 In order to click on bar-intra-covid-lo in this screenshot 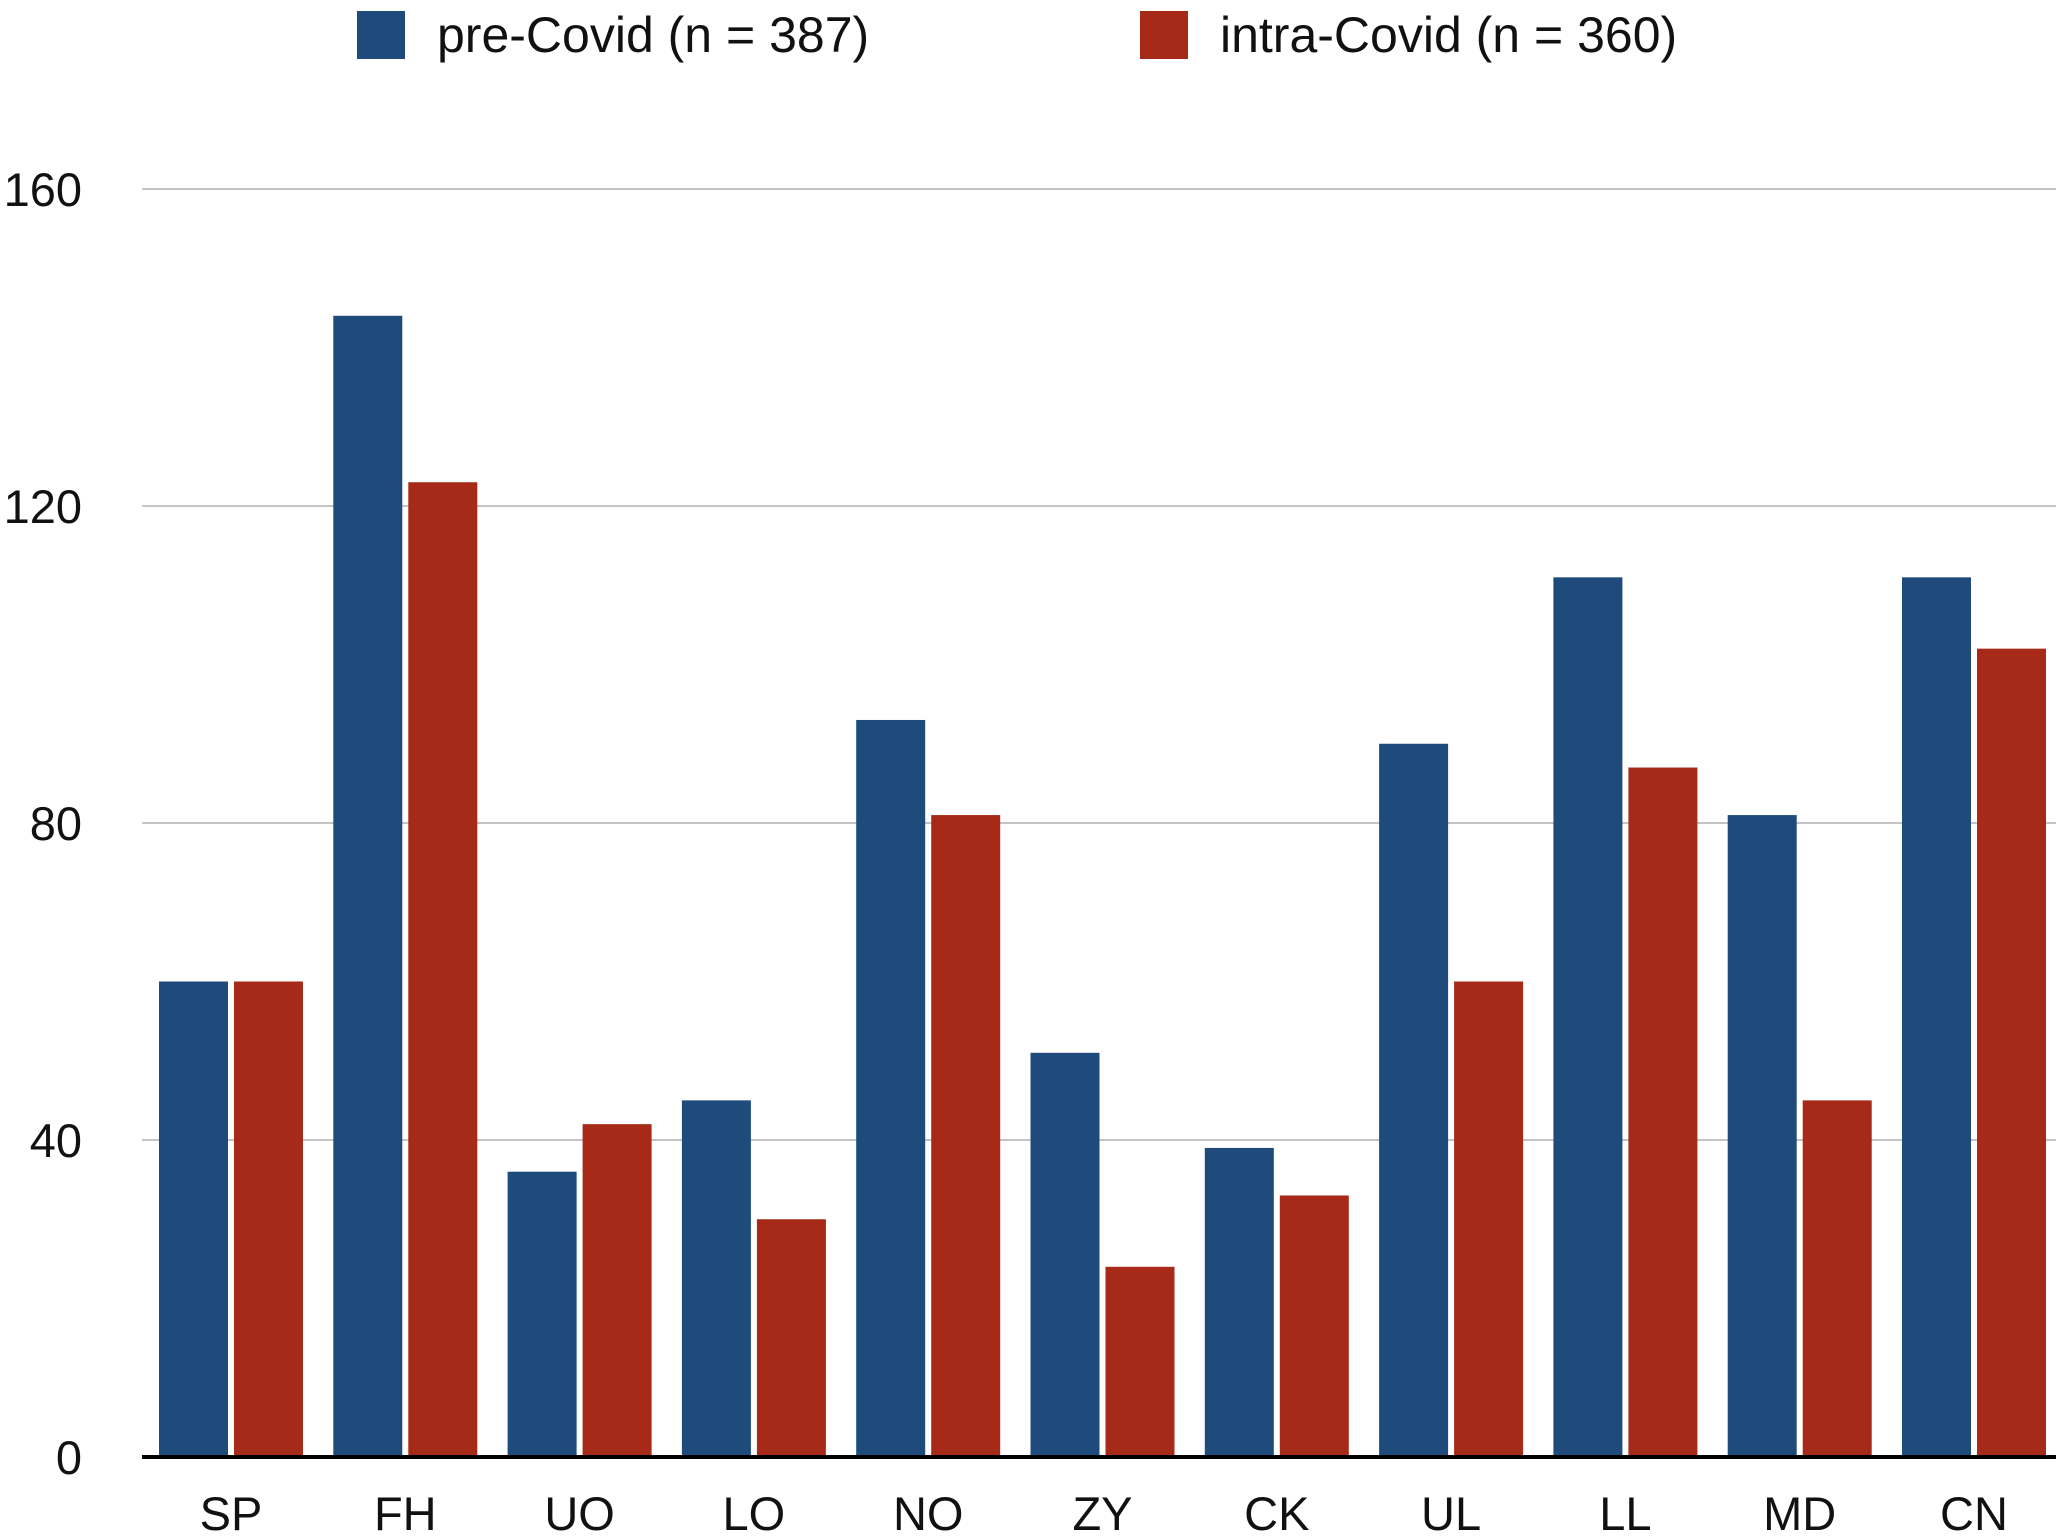, I will do `click(791, 1338)`.